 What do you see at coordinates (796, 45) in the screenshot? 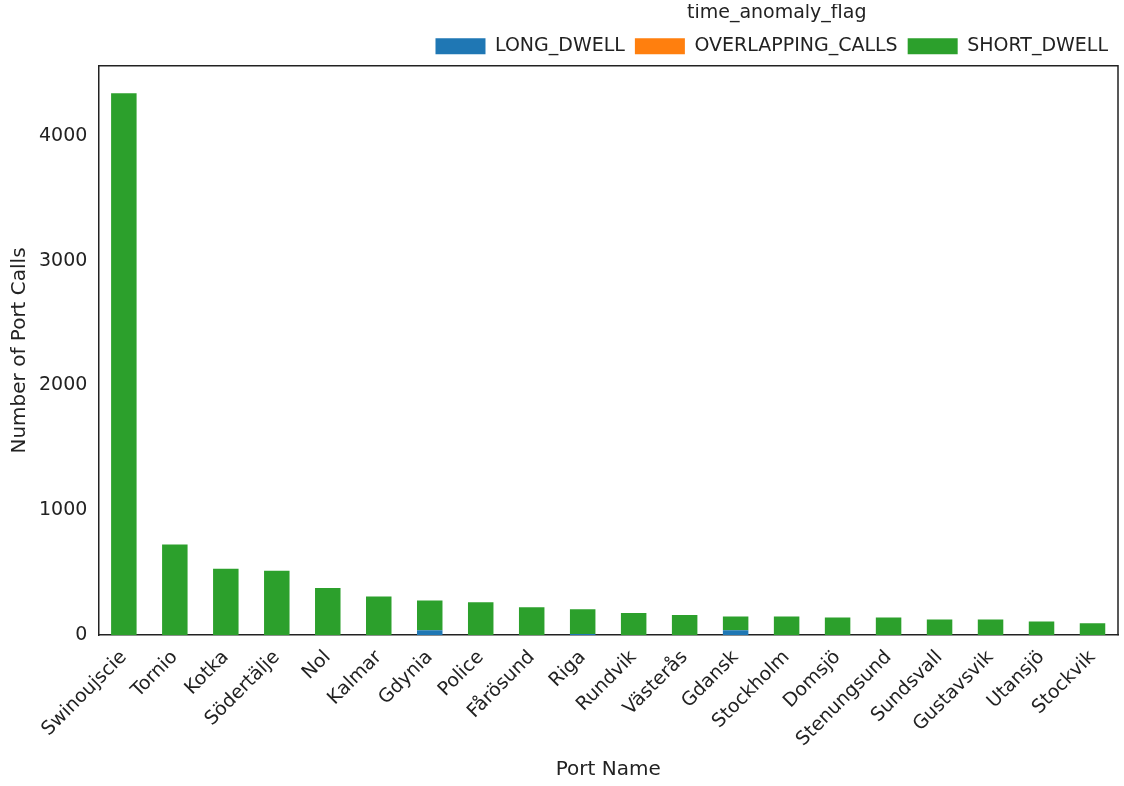
I see `legend-label: OVERLAPPING_CALLS` at bounding box center [796, 45].